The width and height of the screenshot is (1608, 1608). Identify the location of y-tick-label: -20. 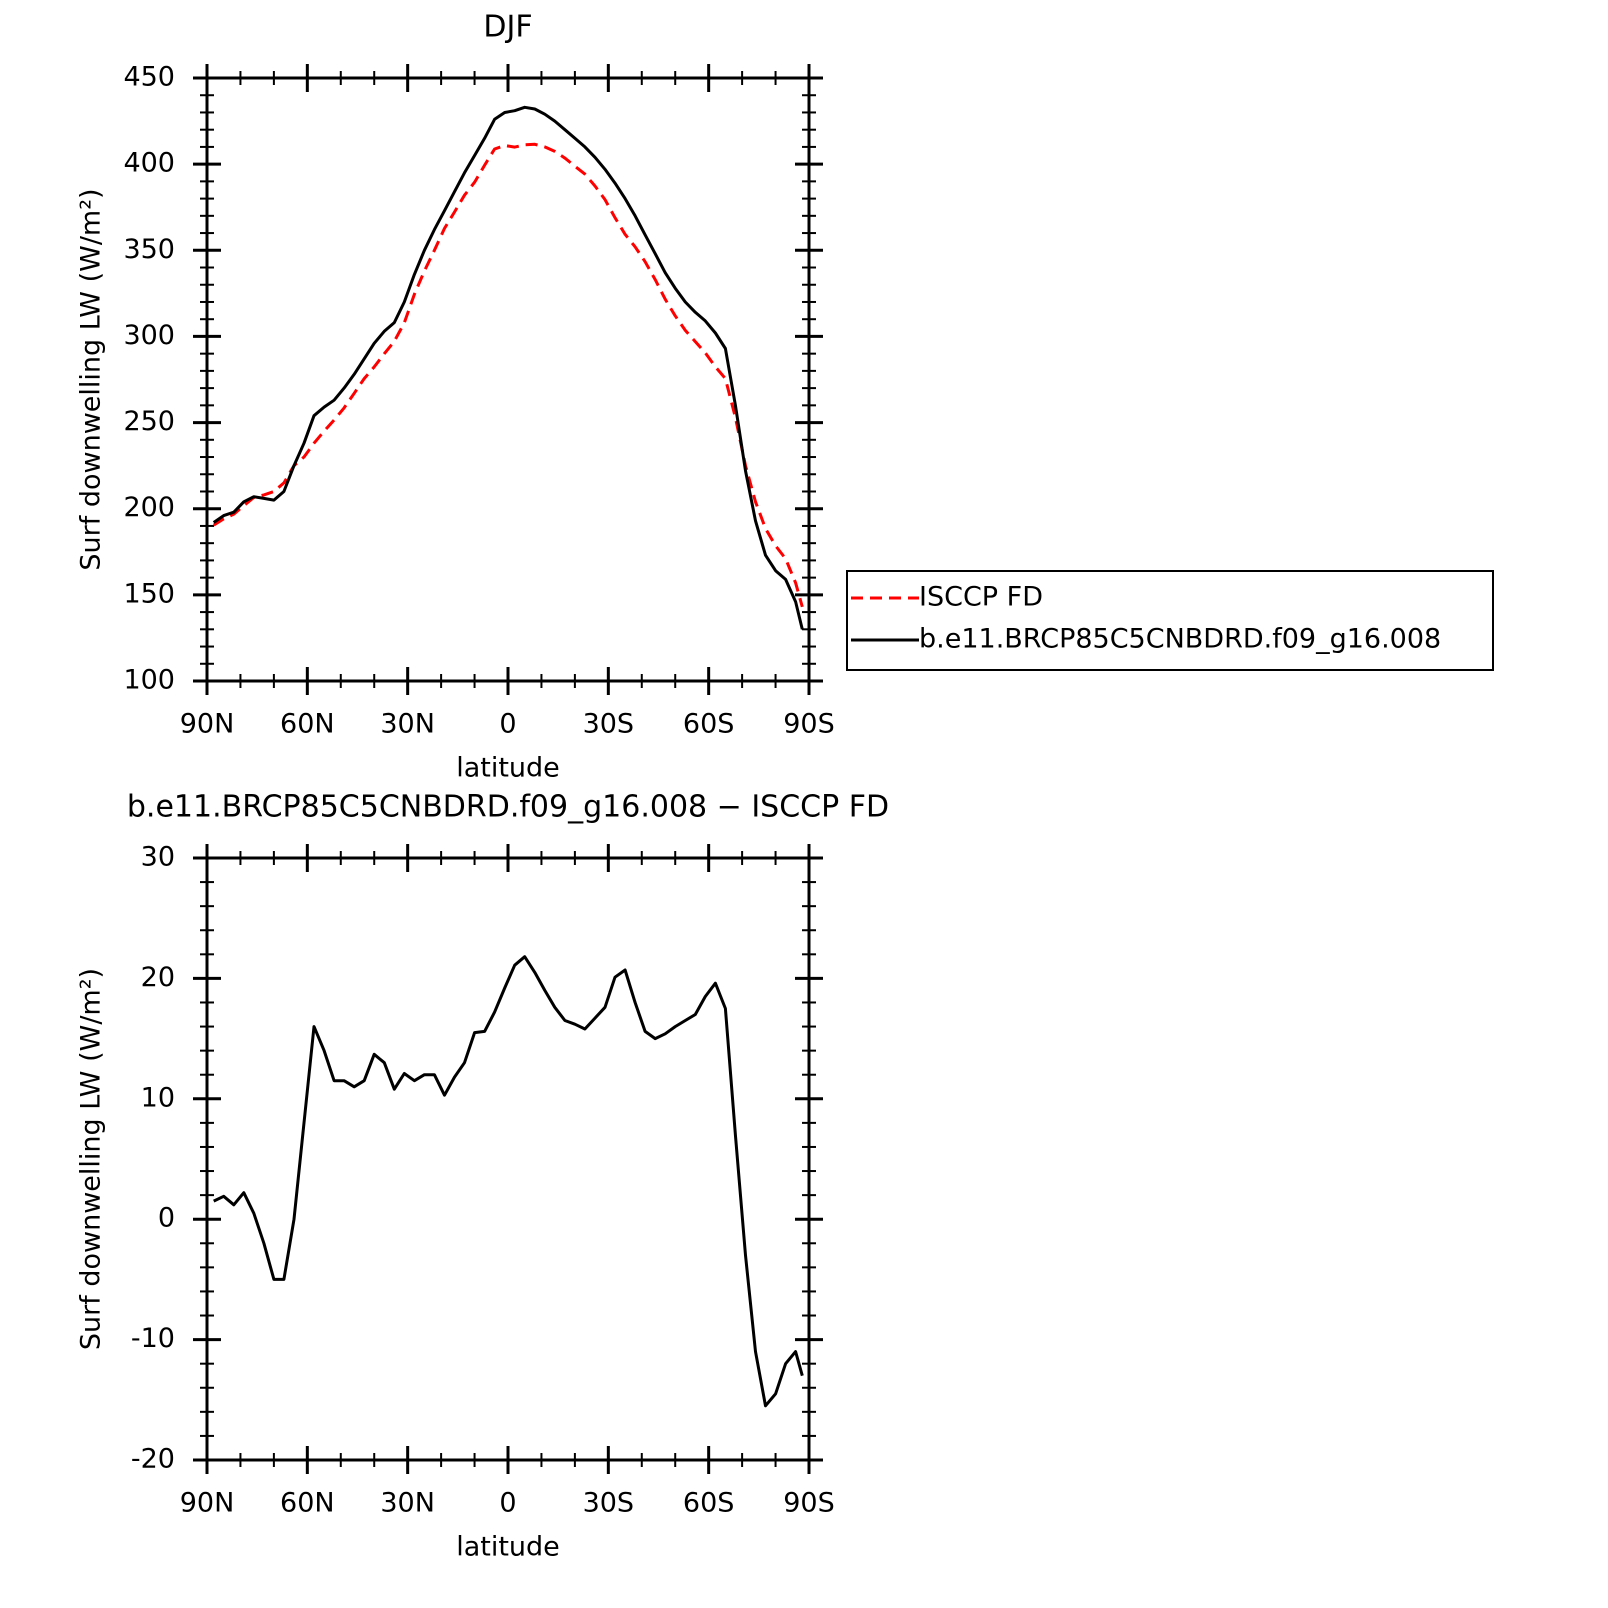
(153, 1459).